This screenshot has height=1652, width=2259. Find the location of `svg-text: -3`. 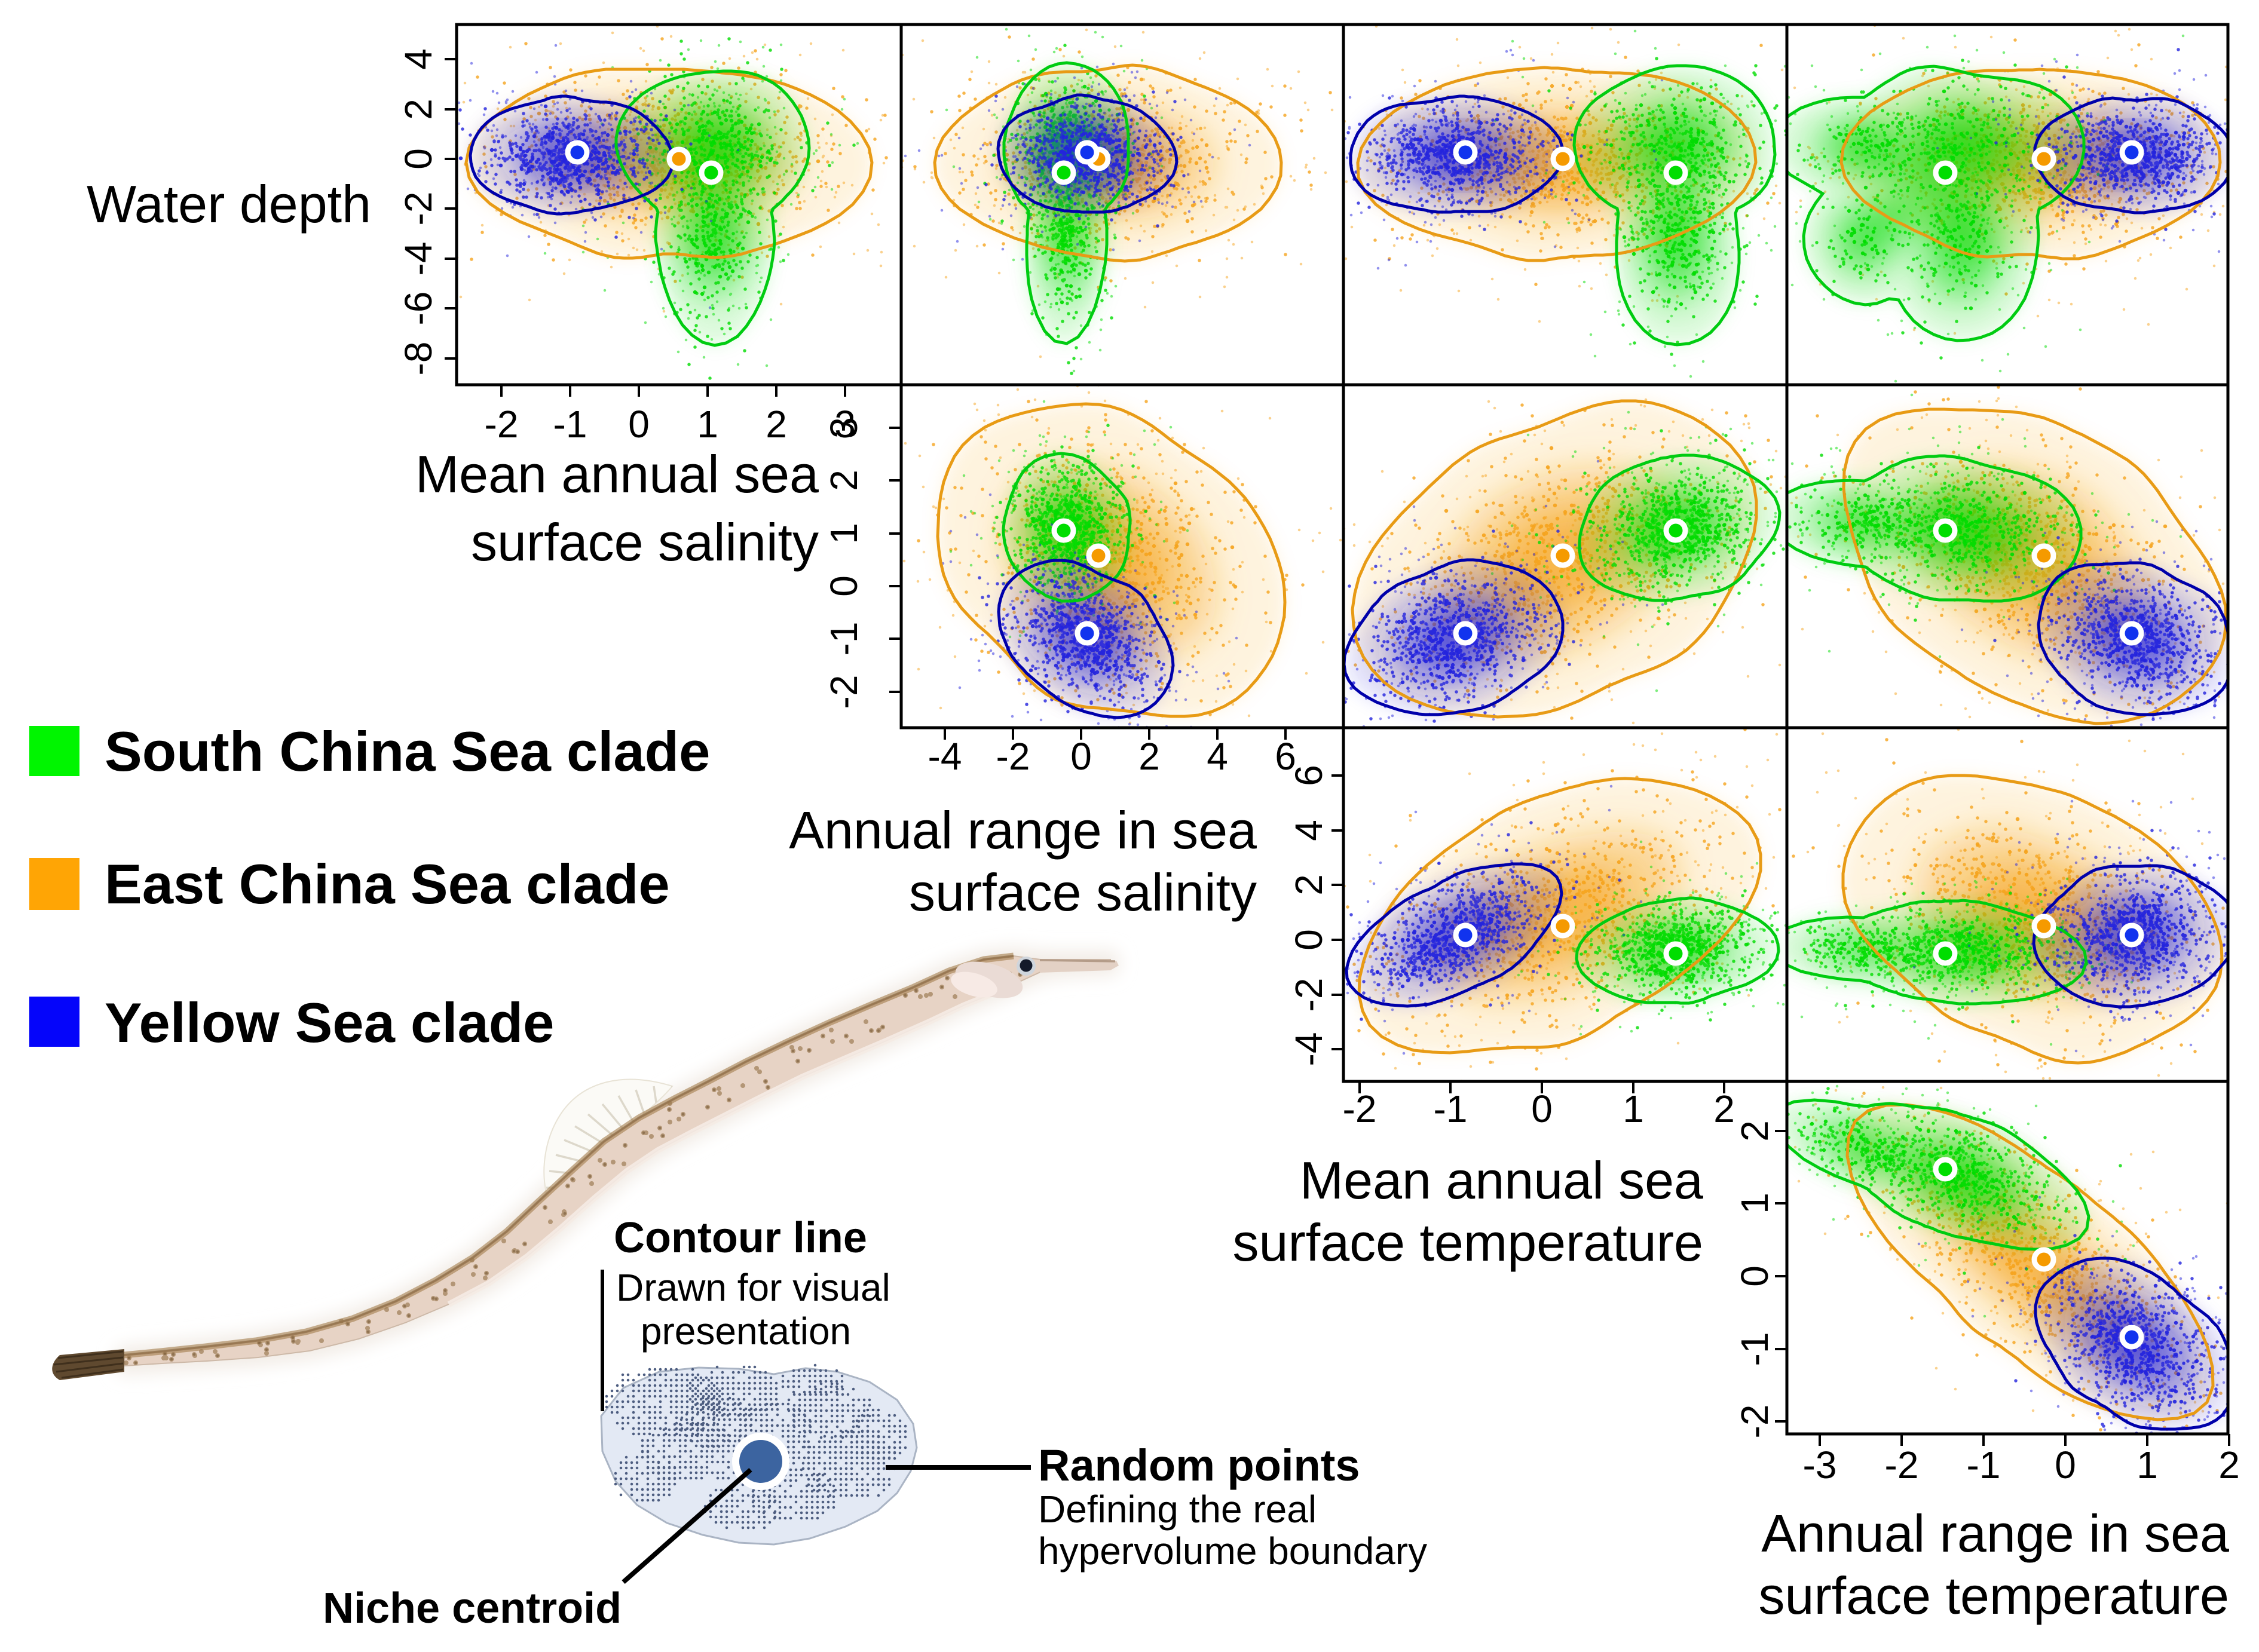

svg-text: -3 is located at coordinates (1820, 1465).